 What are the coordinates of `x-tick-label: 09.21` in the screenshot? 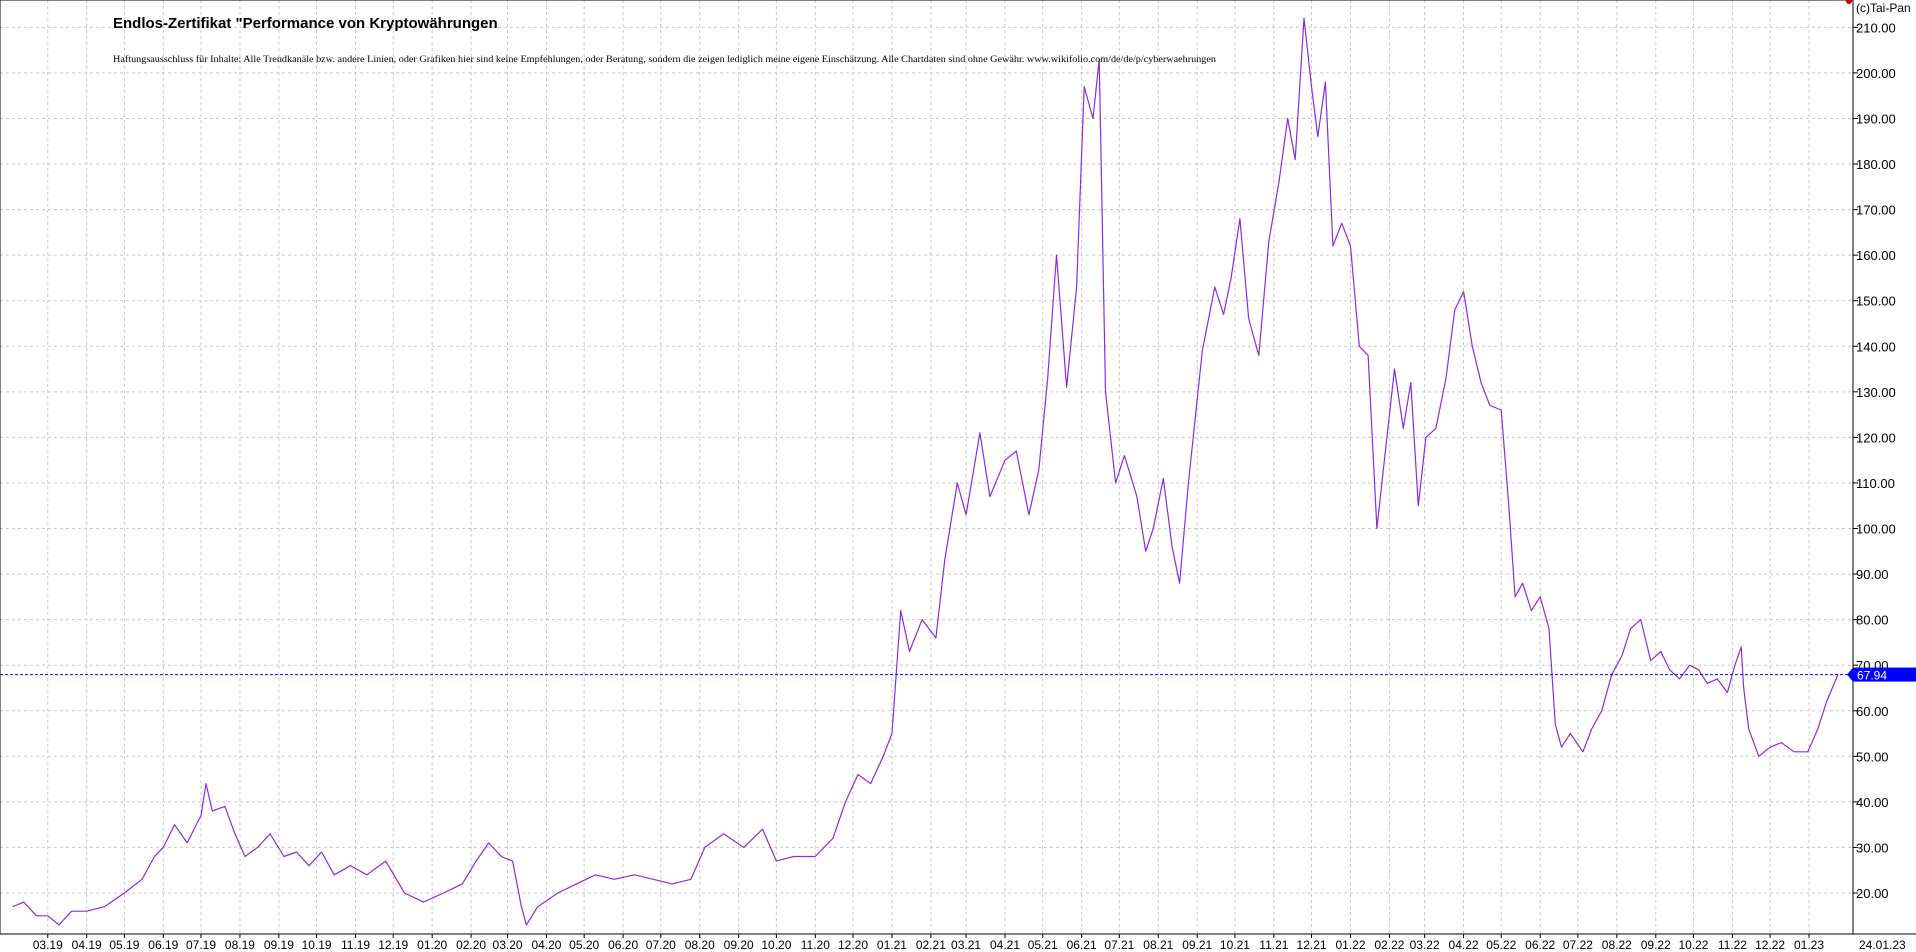 It's located at (1197, 945).